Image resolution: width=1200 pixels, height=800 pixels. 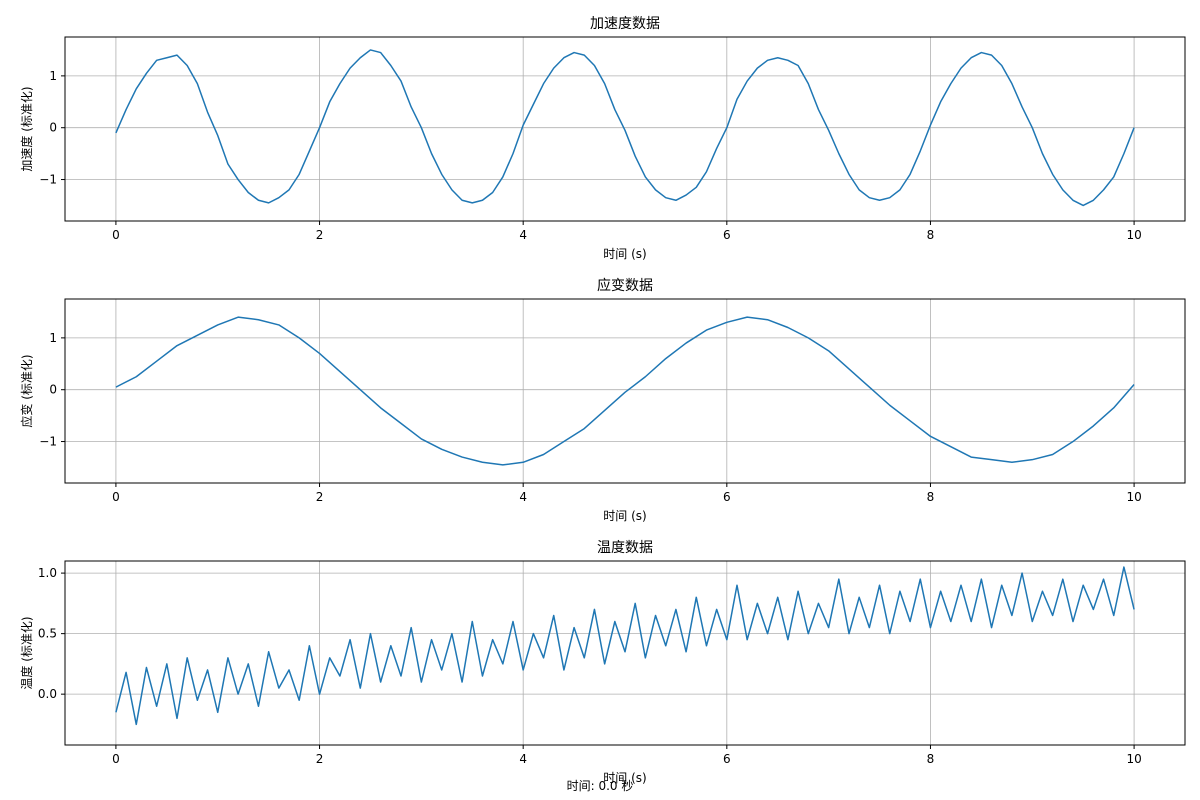 I want to click on y-tick-label: 1.0, so click(x=47, y=573).